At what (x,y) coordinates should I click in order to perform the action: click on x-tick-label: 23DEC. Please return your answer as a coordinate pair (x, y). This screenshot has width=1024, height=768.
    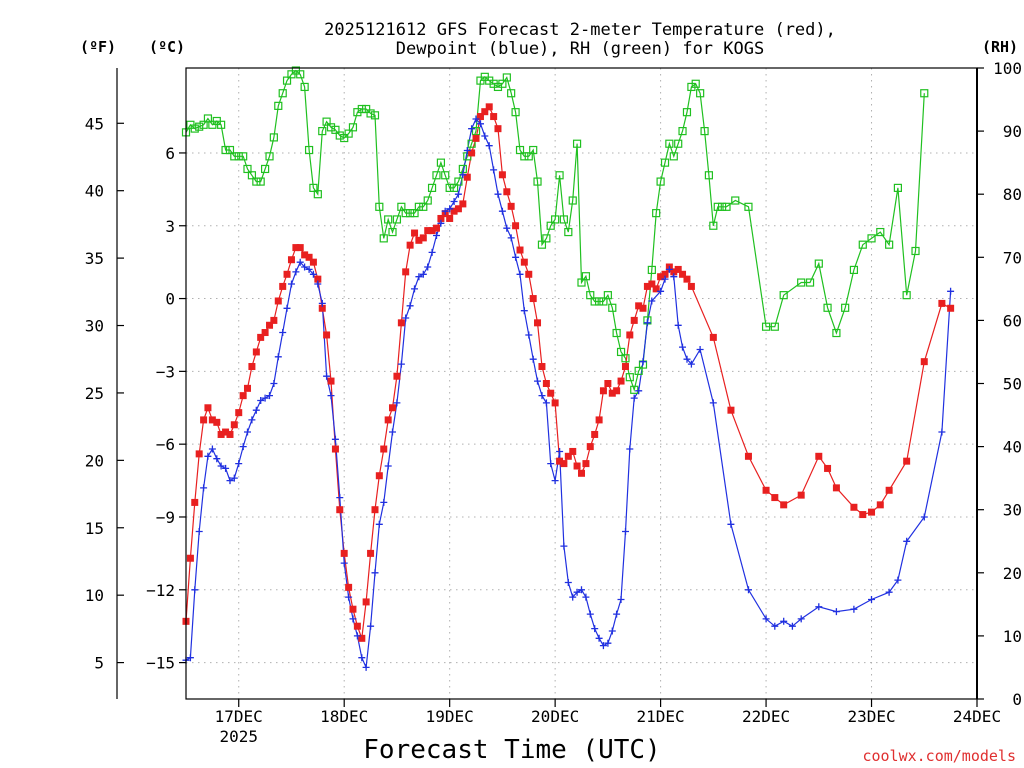
    Looking at the image, I should click on (871, 716).